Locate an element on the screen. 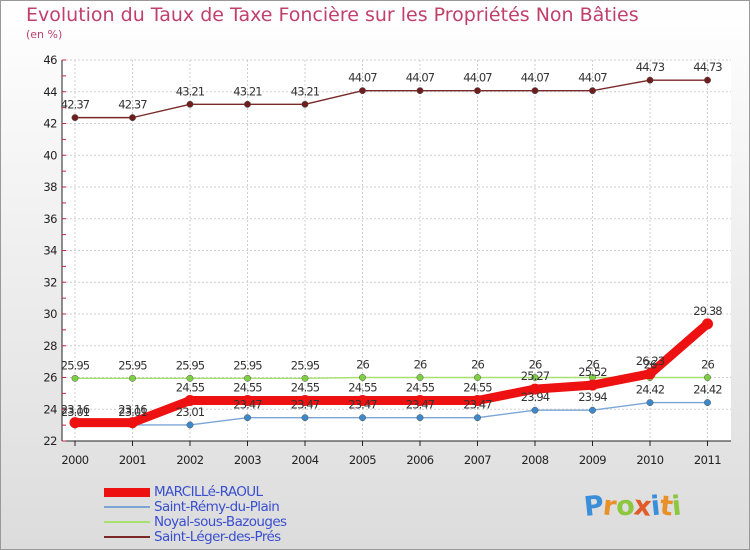 The width and height of the screenshot is (750, 550). x-tick-label: 2003 is located at coordinates (247, 460).